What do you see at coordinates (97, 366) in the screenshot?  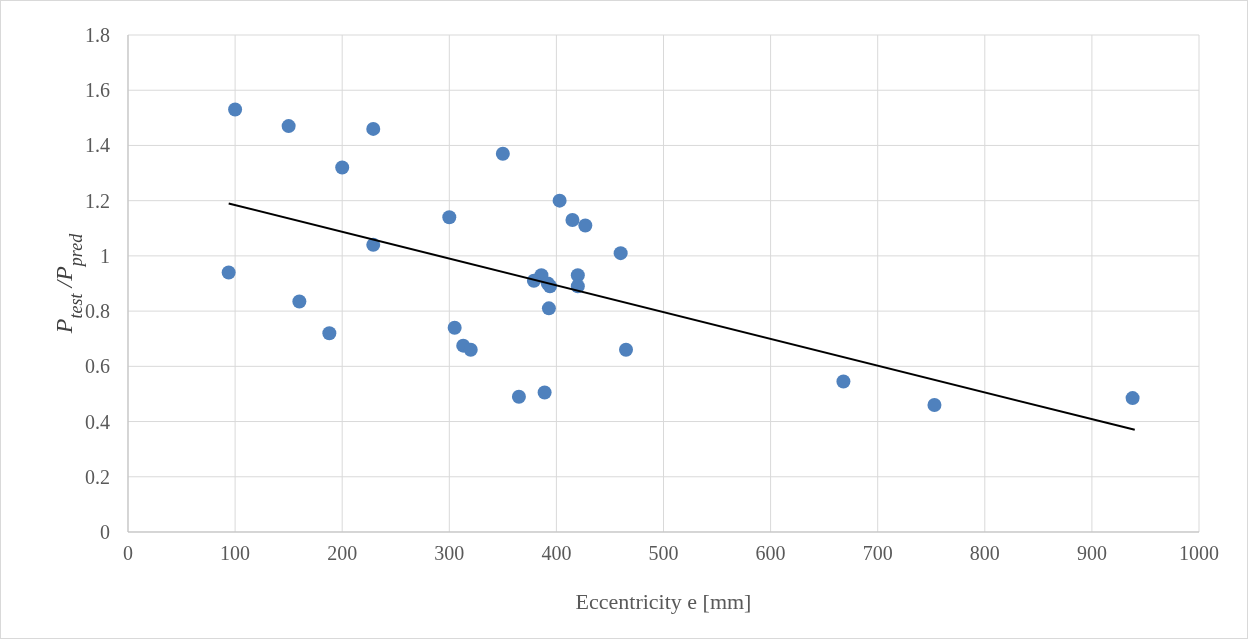 I see `y-tick-label: 0.6` at bounding box center [97, 366].